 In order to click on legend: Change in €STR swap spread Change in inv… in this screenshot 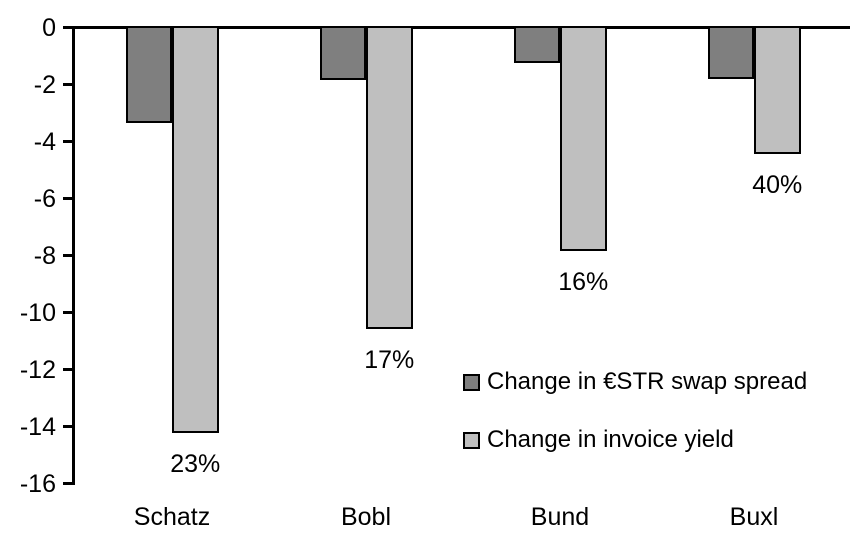, I will do `click(635, 411)`.